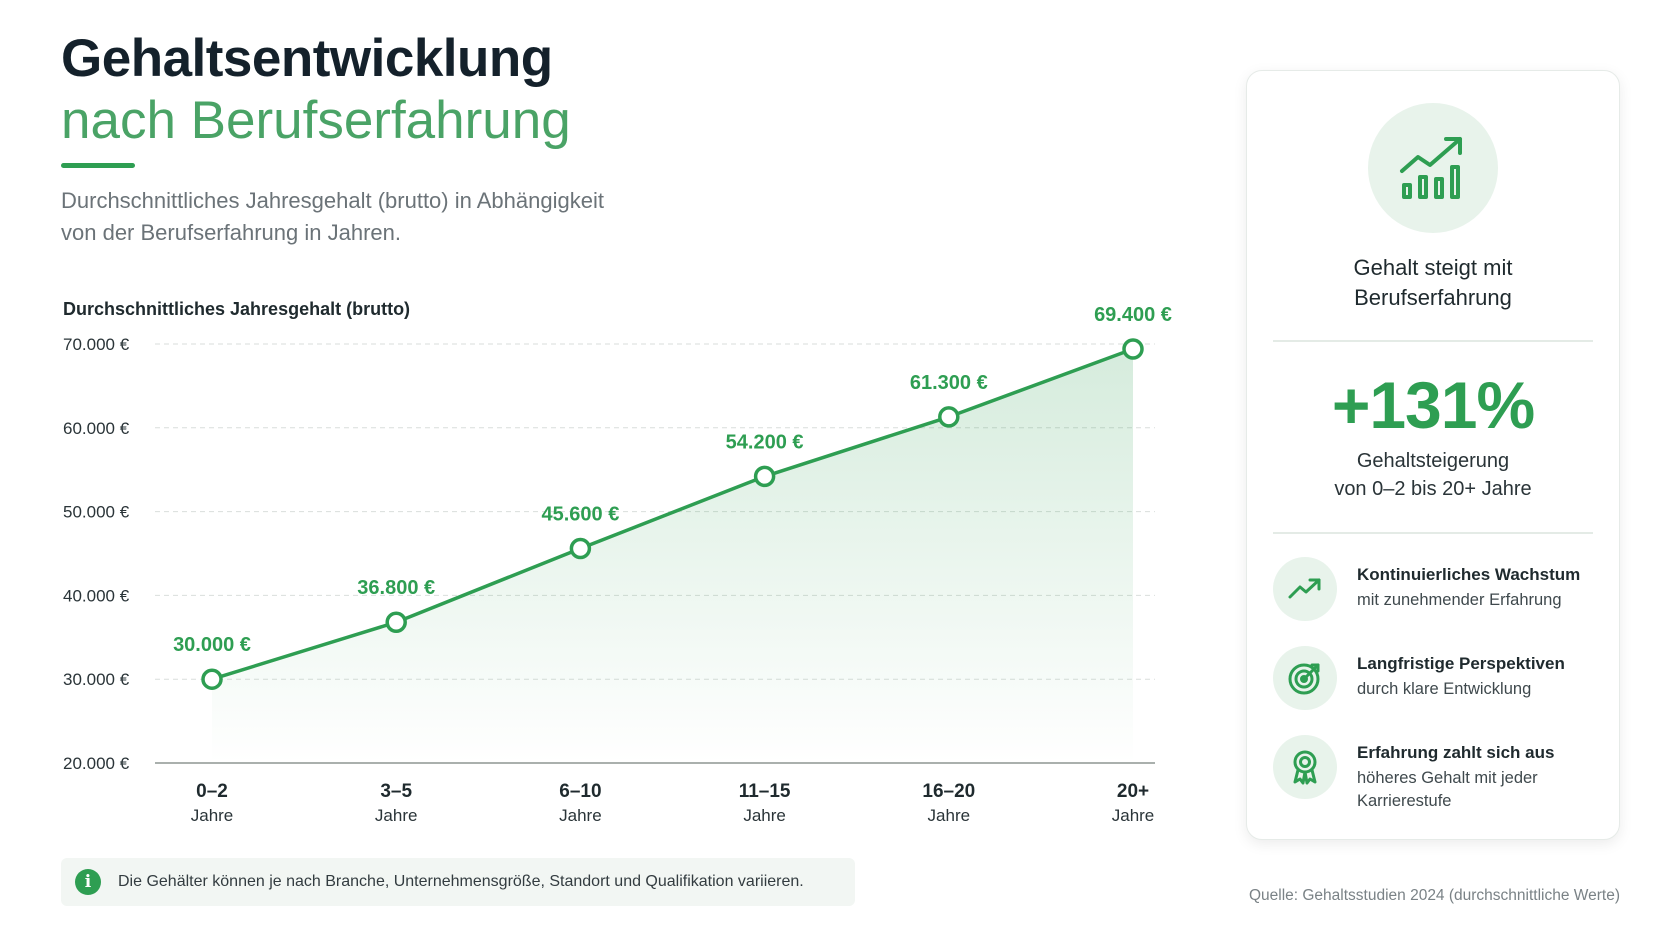 This screenshot has height=941, width=1672. Describe the element at coordinates (96, 512) in the screenshot. I see `y-tick-label: 50.000 €` at that location.